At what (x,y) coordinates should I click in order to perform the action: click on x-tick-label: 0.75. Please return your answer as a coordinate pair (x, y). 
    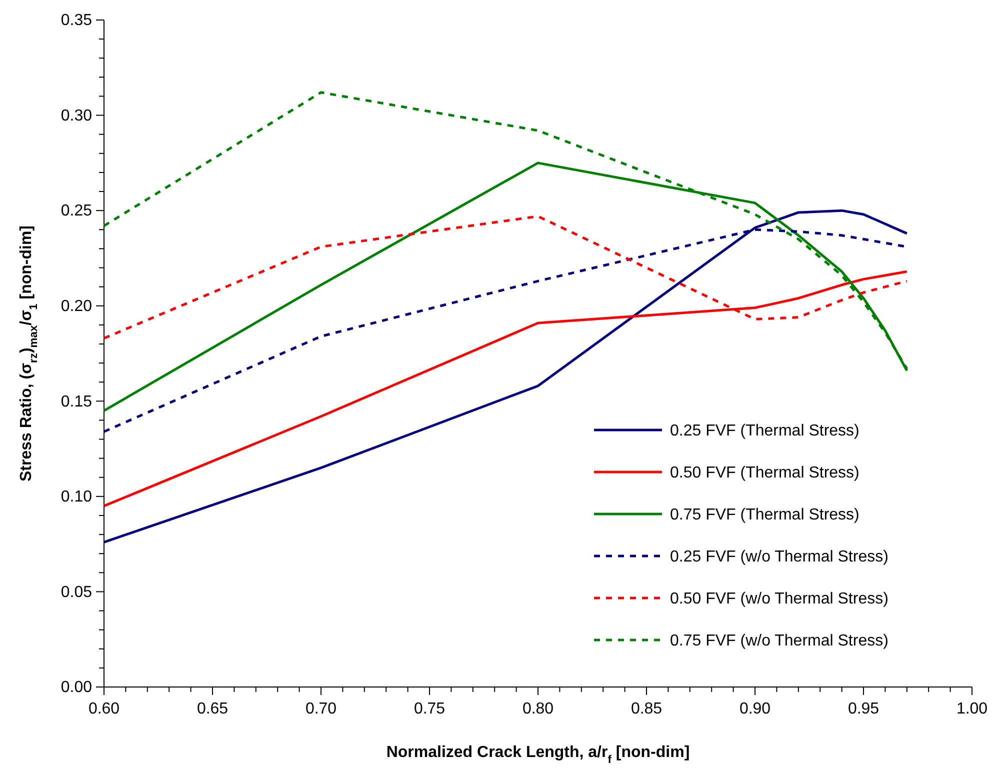
    Looking at the image, I should click on (430, 709).